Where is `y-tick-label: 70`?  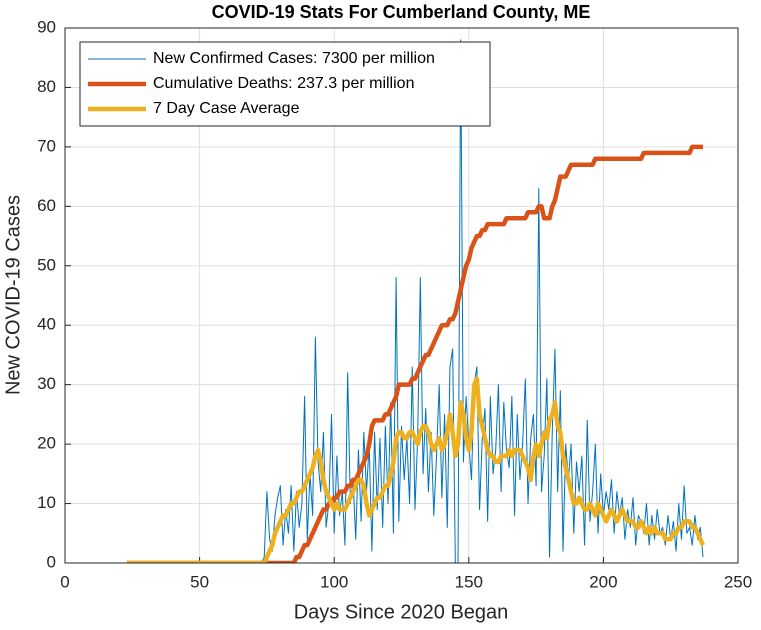
y-tick-label: 70 is located at coordinates (46, 145).